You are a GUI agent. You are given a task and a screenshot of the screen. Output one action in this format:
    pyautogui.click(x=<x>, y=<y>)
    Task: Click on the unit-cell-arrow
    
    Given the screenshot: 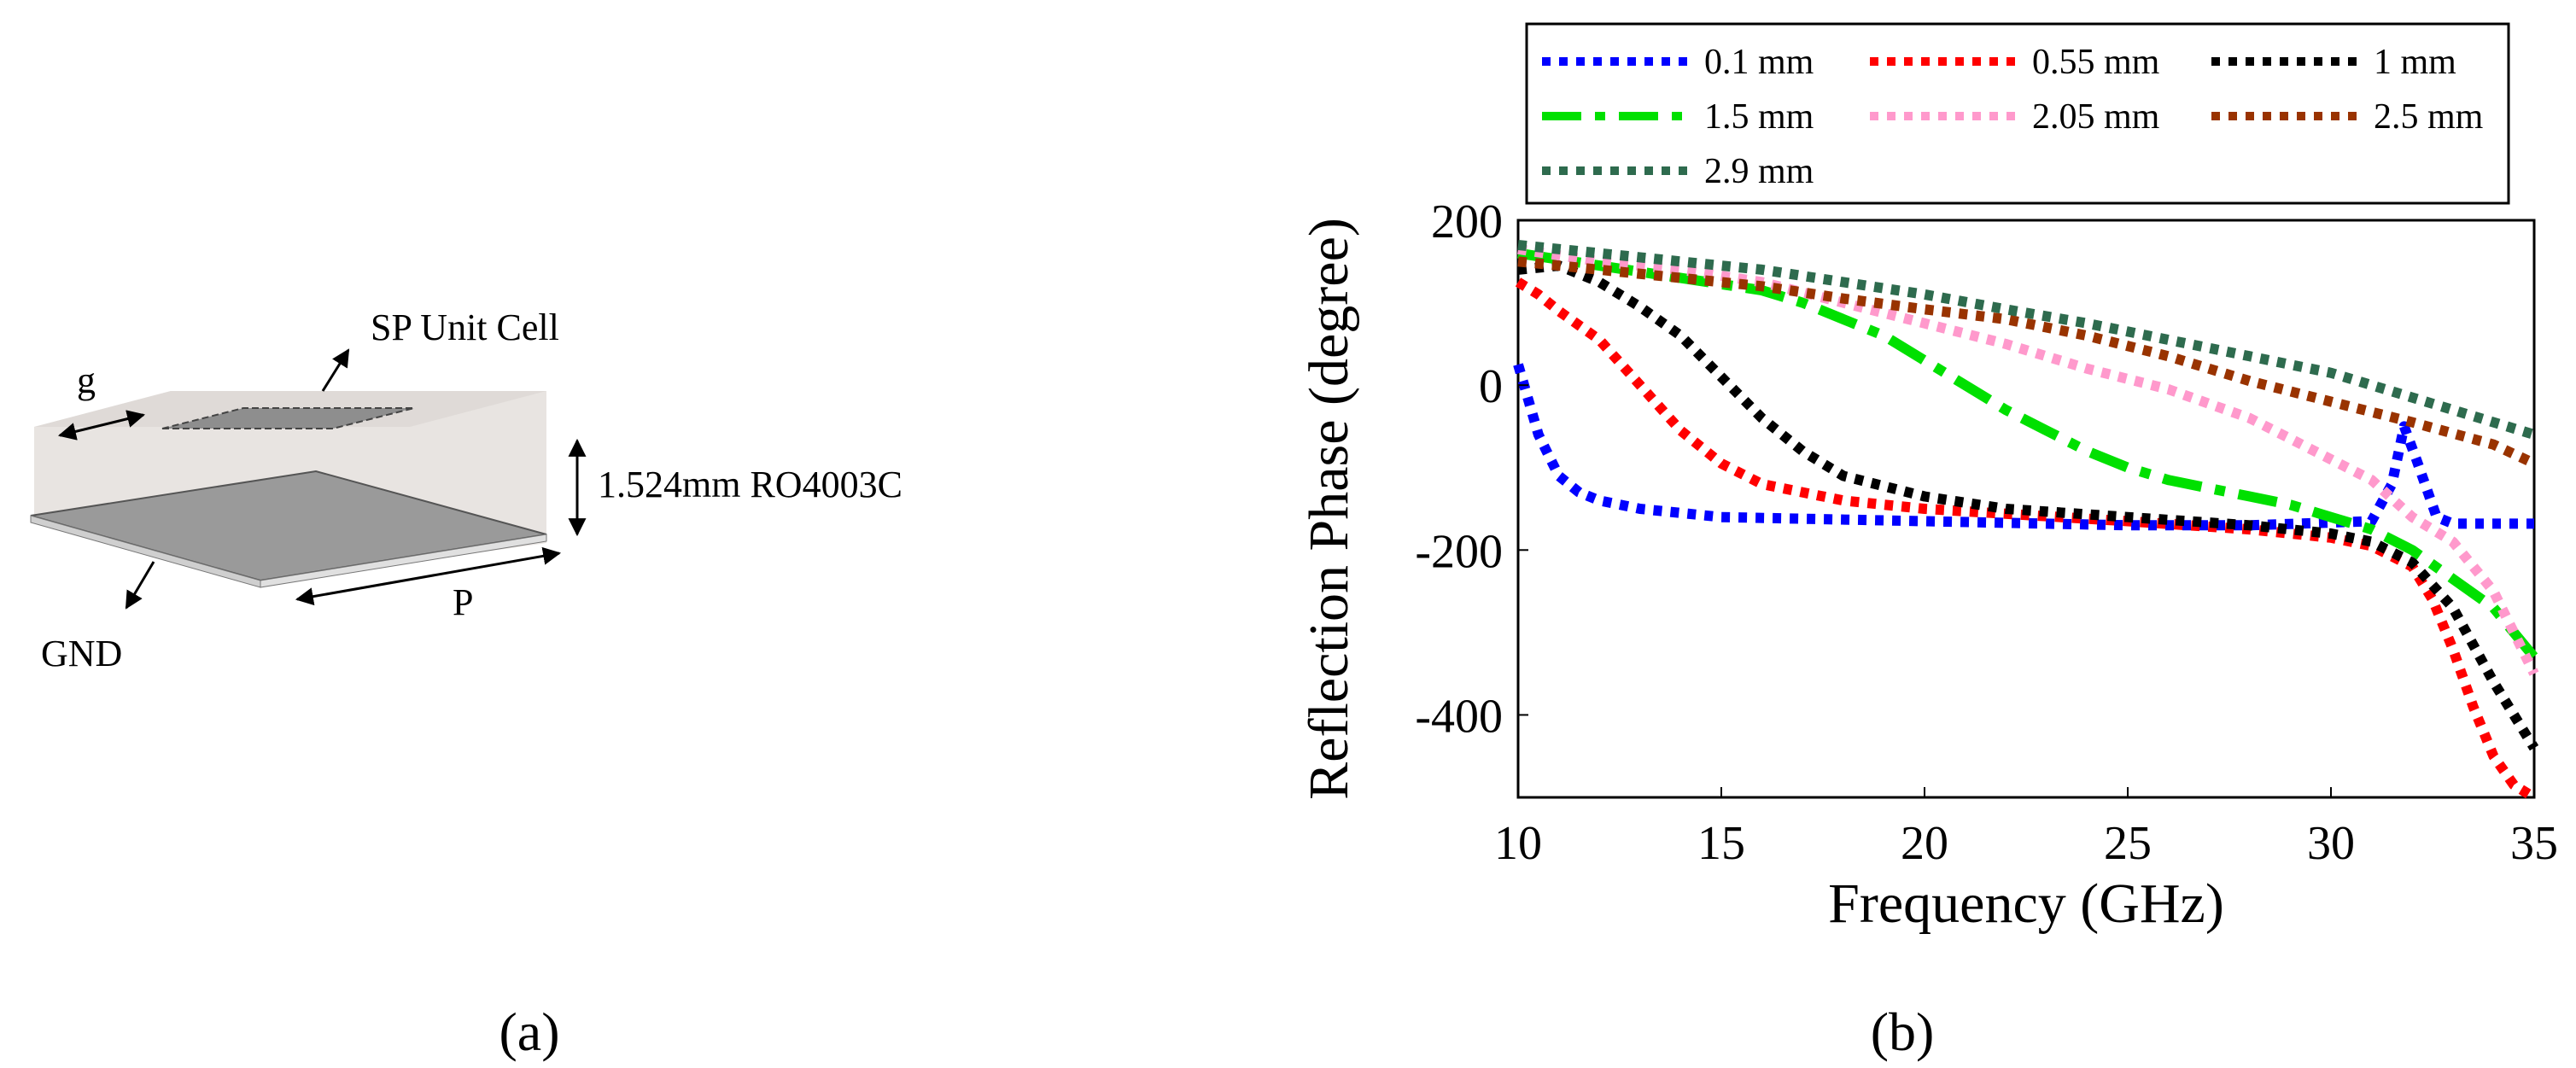 What is the action you would take?
    pyautogui.click(x=335, y=370)
    